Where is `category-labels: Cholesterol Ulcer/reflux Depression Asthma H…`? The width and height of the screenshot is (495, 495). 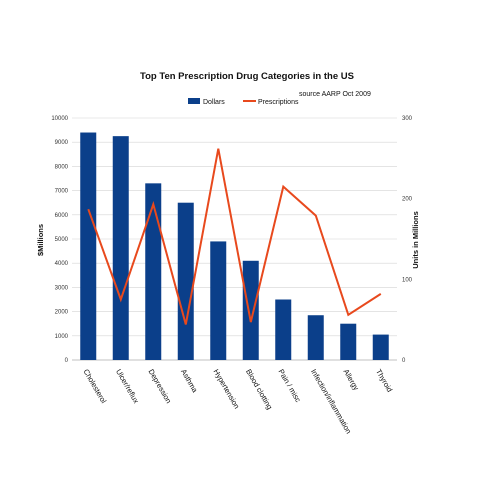 category-labels: Cholesterol Ulcer/reflux Depression Asthma H… is located at coordinates (238, 402).